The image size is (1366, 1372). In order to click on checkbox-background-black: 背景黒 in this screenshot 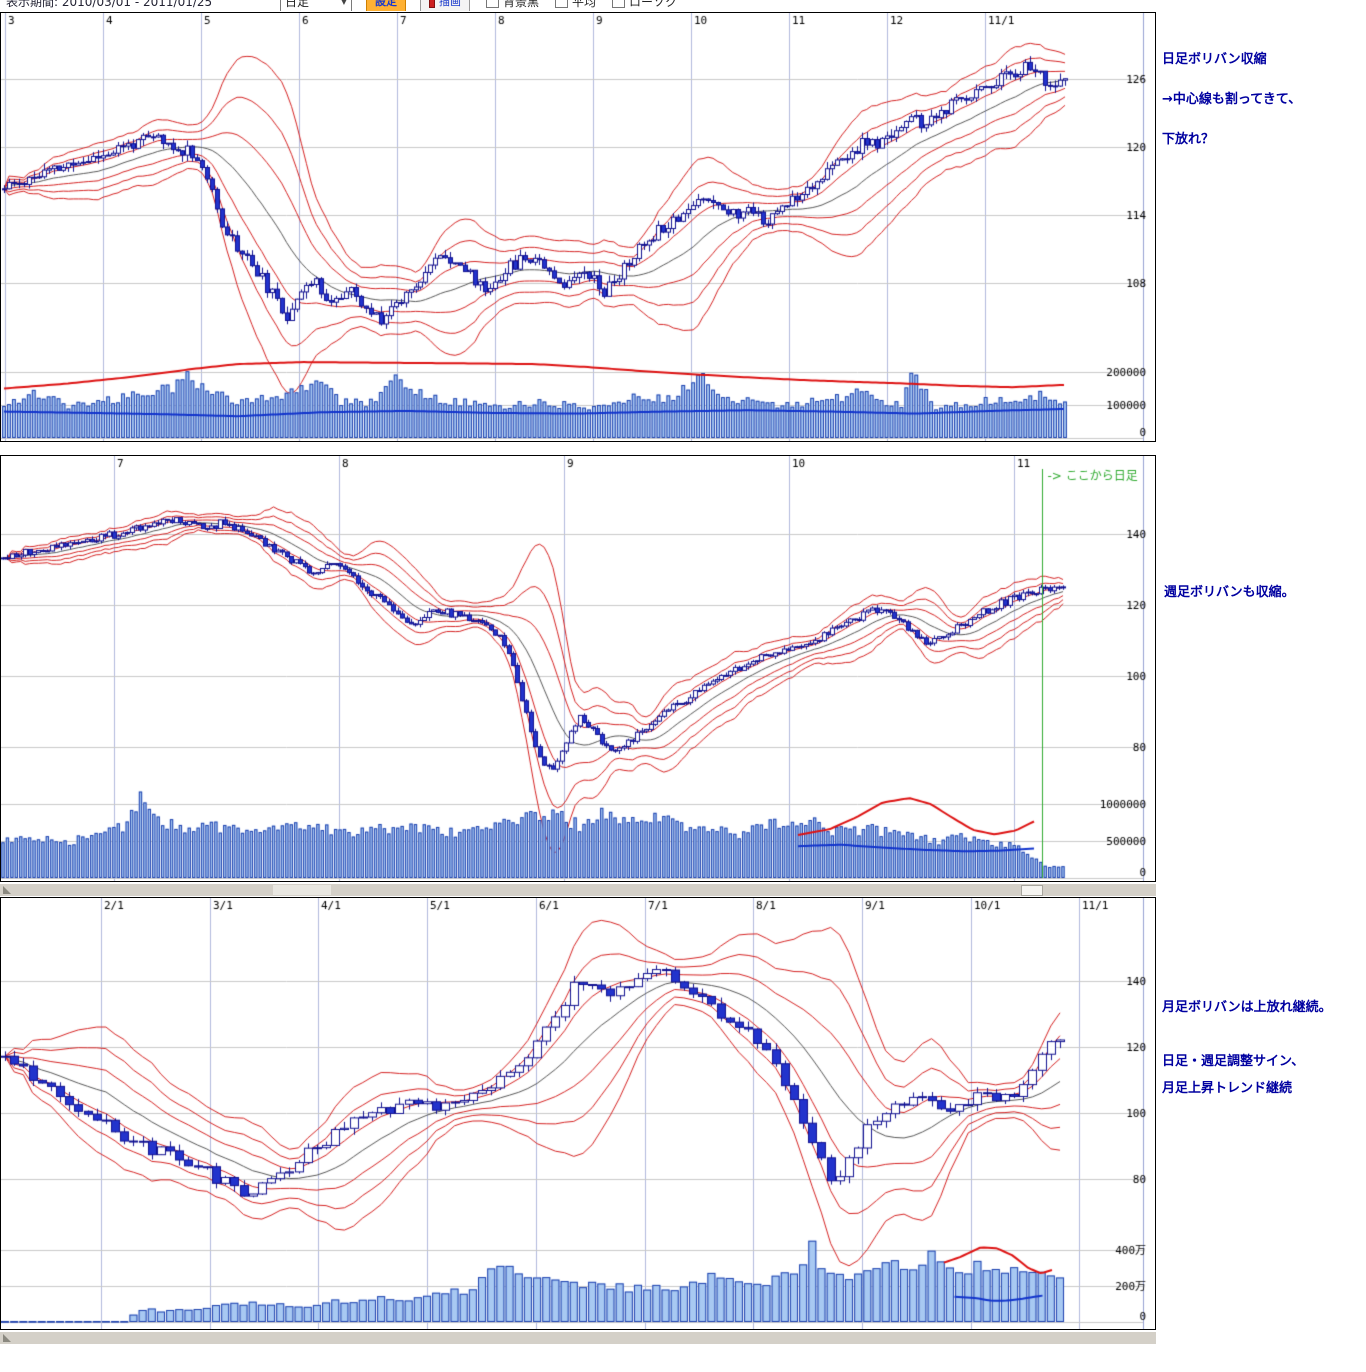, I will do `click(512, 5)`.